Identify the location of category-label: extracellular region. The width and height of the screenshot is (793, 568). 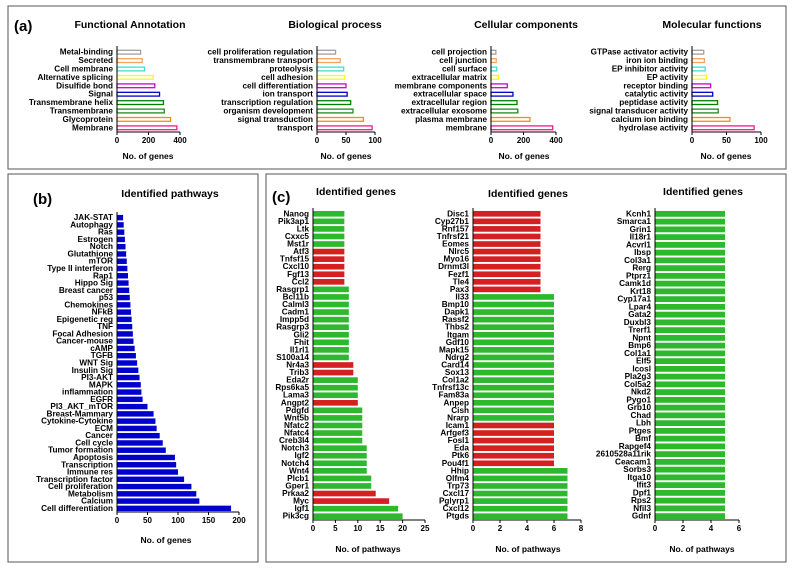
(449, 102).